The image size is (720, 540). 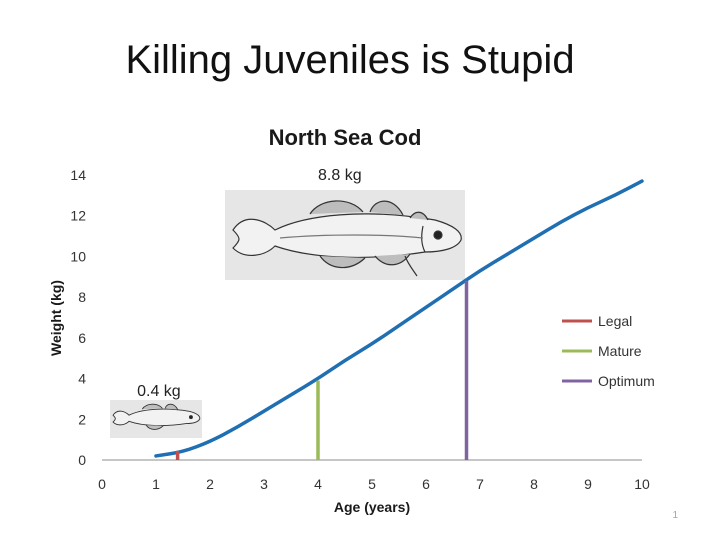 I want to click on x-tick-label: 9, so click(x=588, y=484).